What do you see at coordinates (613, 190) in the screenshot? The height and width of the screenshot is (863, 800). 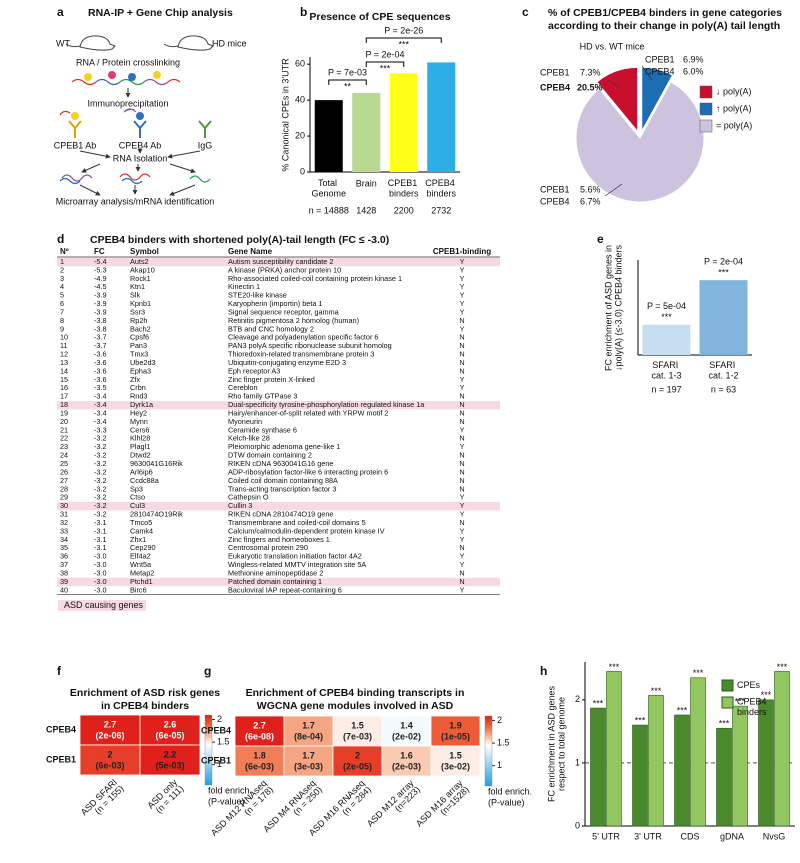 I see `leader-line` at bounding box center [613, 190].